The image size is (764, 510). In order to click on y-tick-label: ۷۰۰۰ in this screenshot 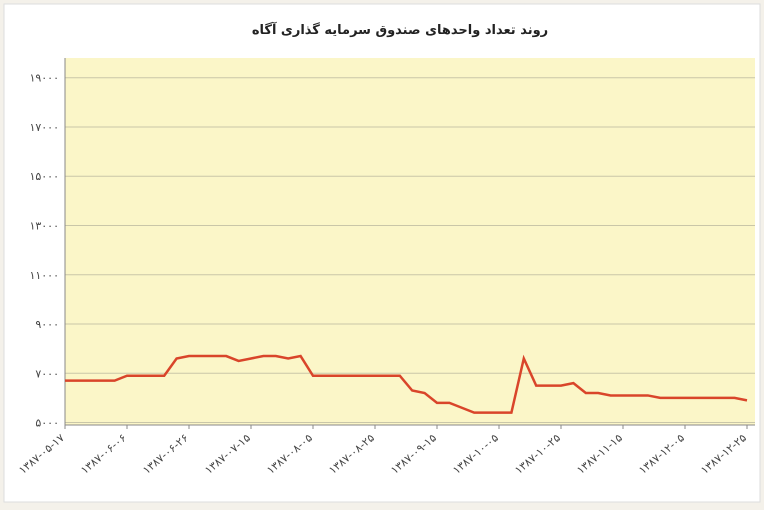, I will do `click(47, 373)`.